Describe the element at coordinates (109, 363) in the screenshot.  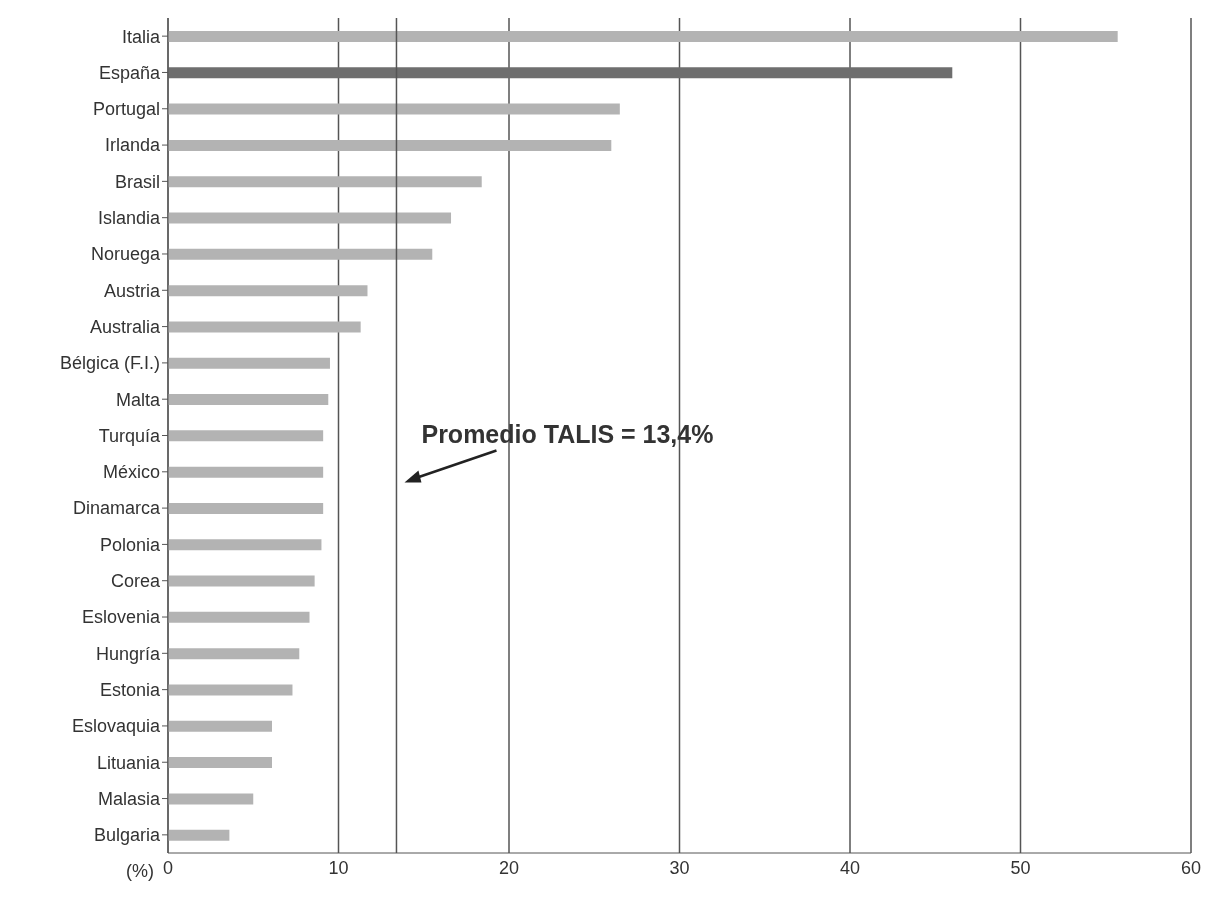
I see `y-tick-label: Bélgica (F.I.)` at that location.